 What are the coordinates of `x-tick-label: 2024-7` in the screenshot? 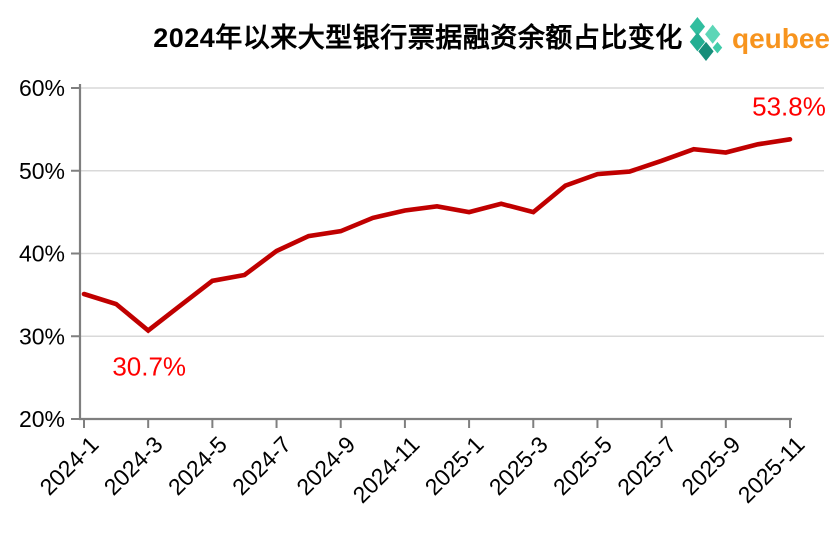 It's located at (261, 465).